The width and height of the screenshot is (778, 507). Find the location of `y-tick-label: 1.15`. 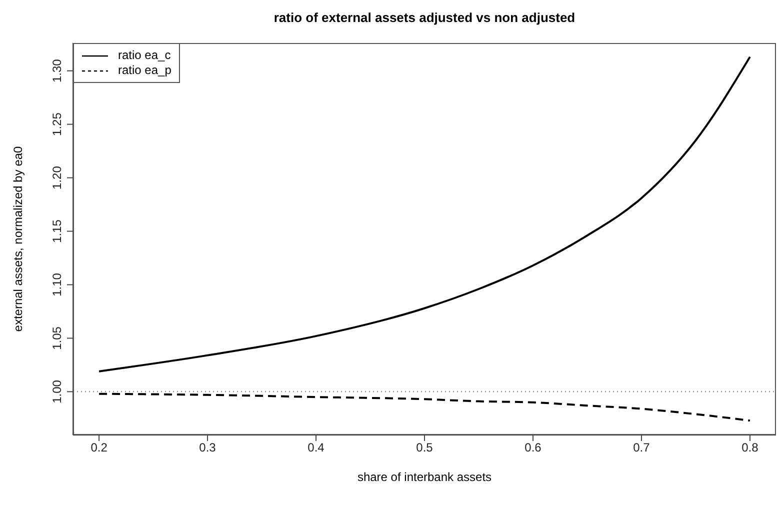

y-tick-label: 1.15 is located at coordinates (57, 231).